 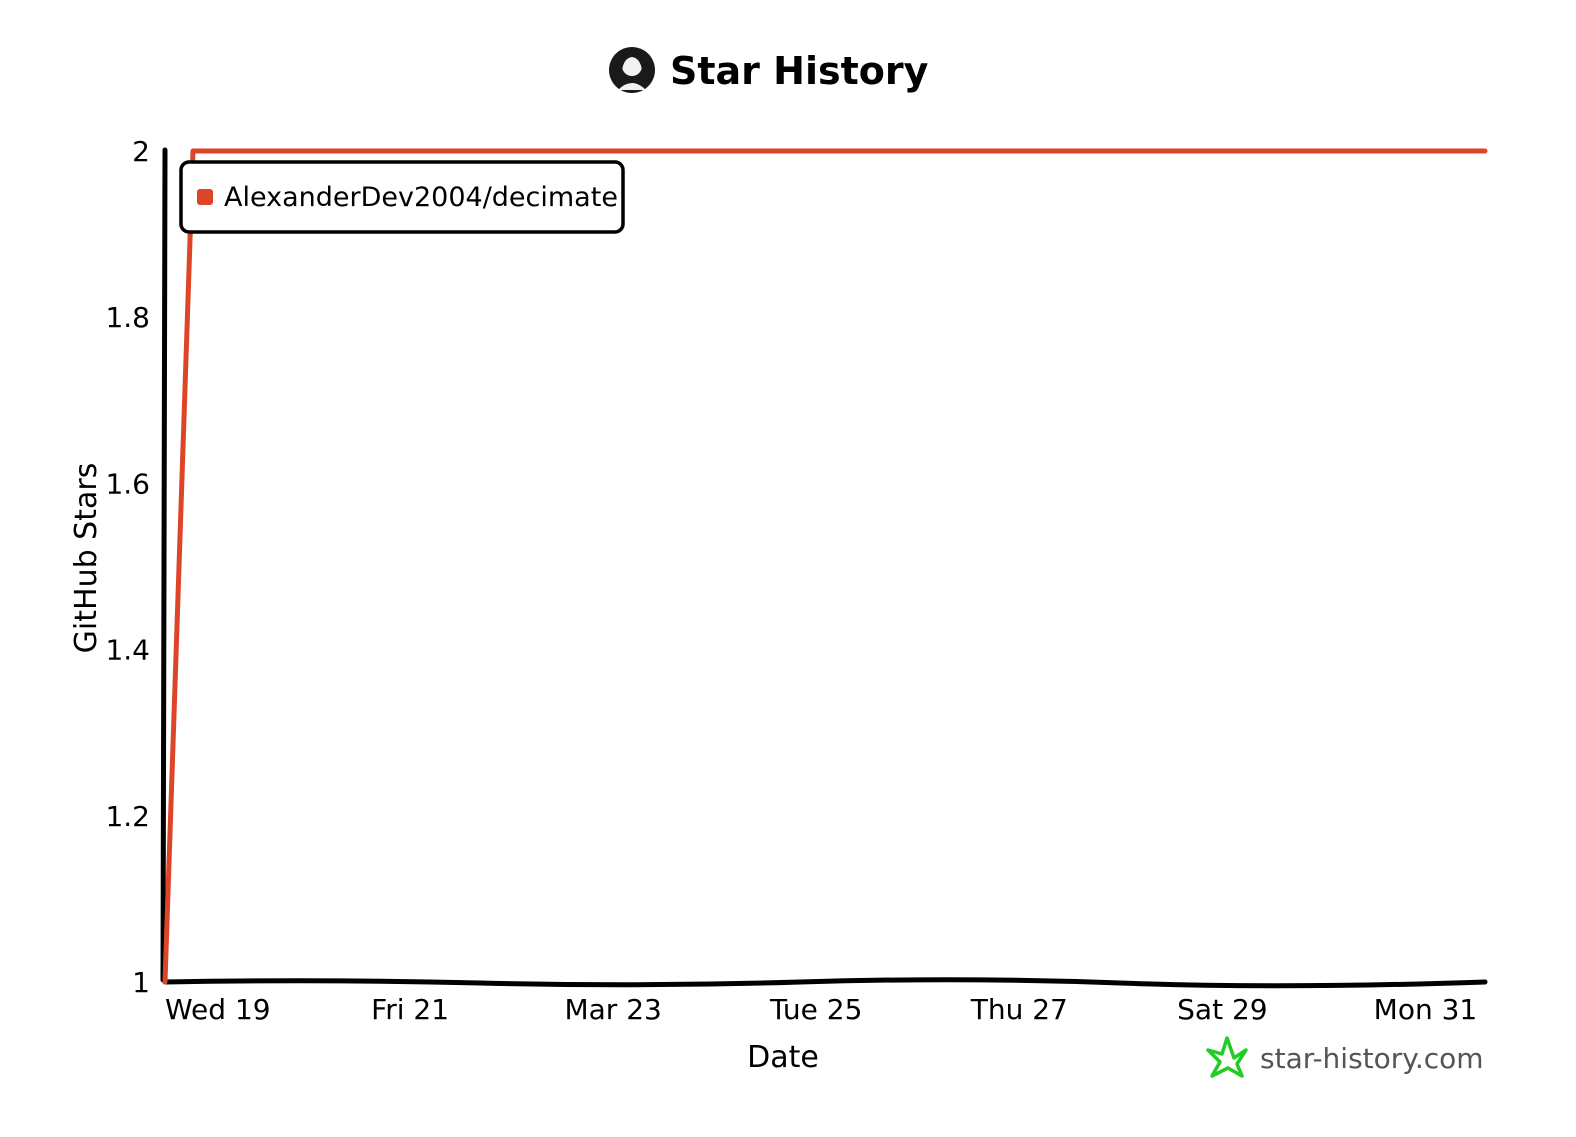 I want to click on y-tick-label: 1.6, so click(x=127, y=483).